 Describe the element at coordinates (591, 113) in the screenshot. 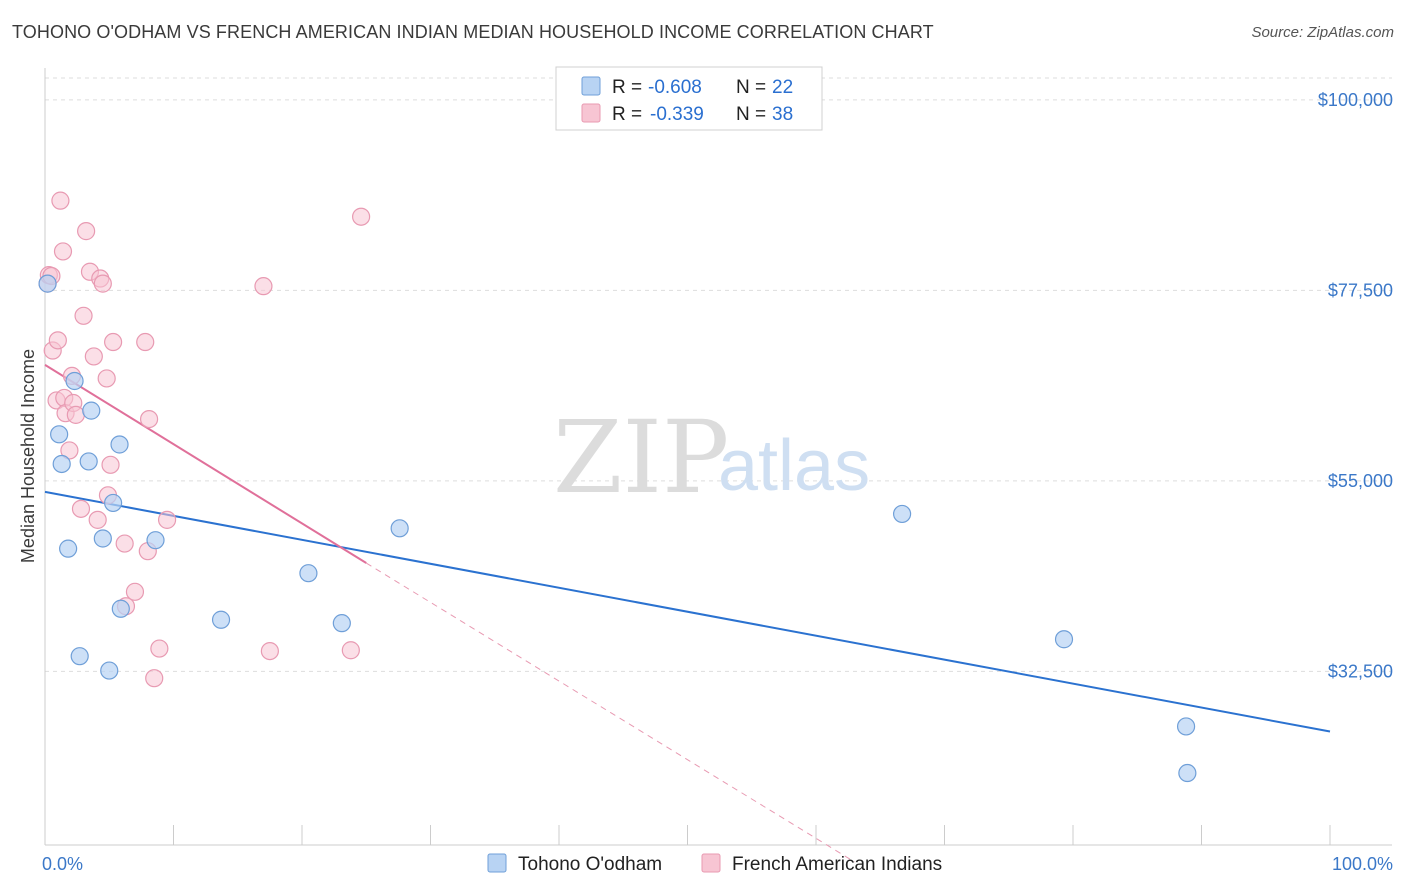

I see `legend-swatch-pink` at that location.